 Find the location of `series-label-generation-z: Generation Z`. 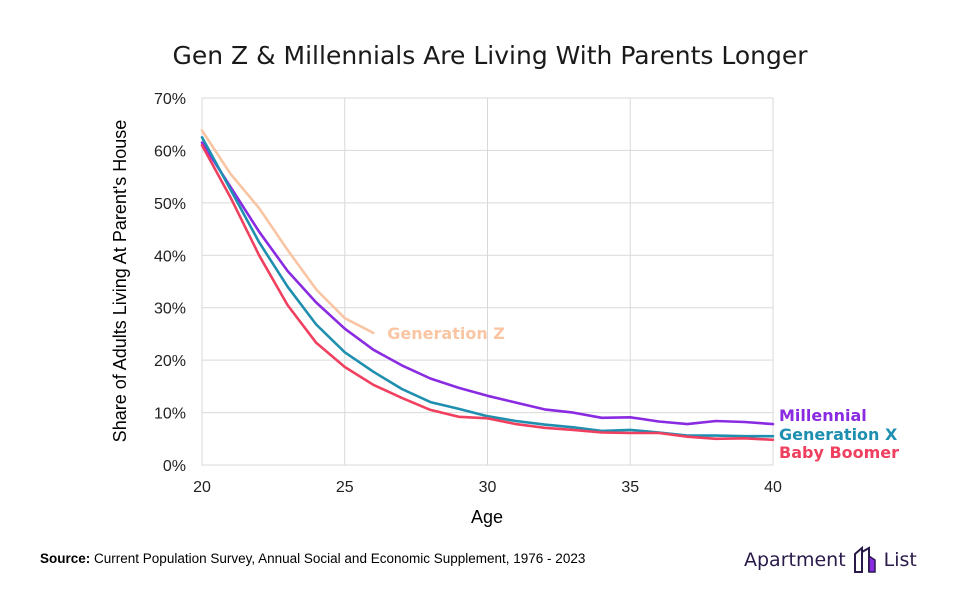

series-label-generation-z: Generation Z is located at coordinates (446, 333).